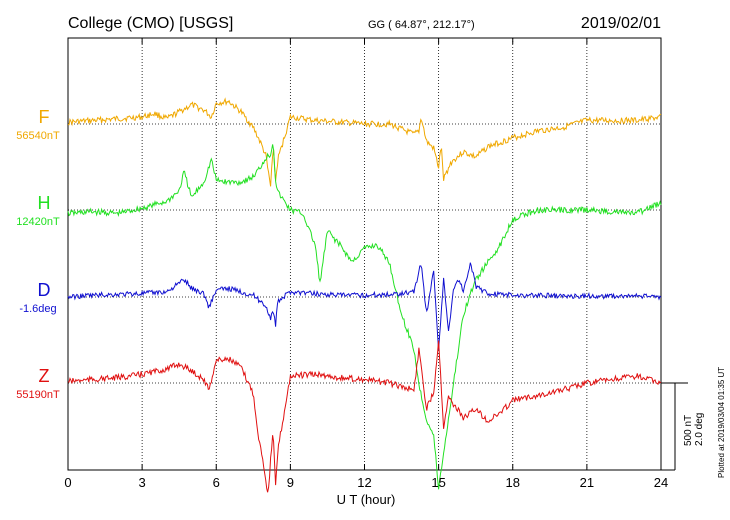 The width and height of the screenshot is (730, 520). I want to click on series-baseline-label-H: 12420nT, so click(38, 222).